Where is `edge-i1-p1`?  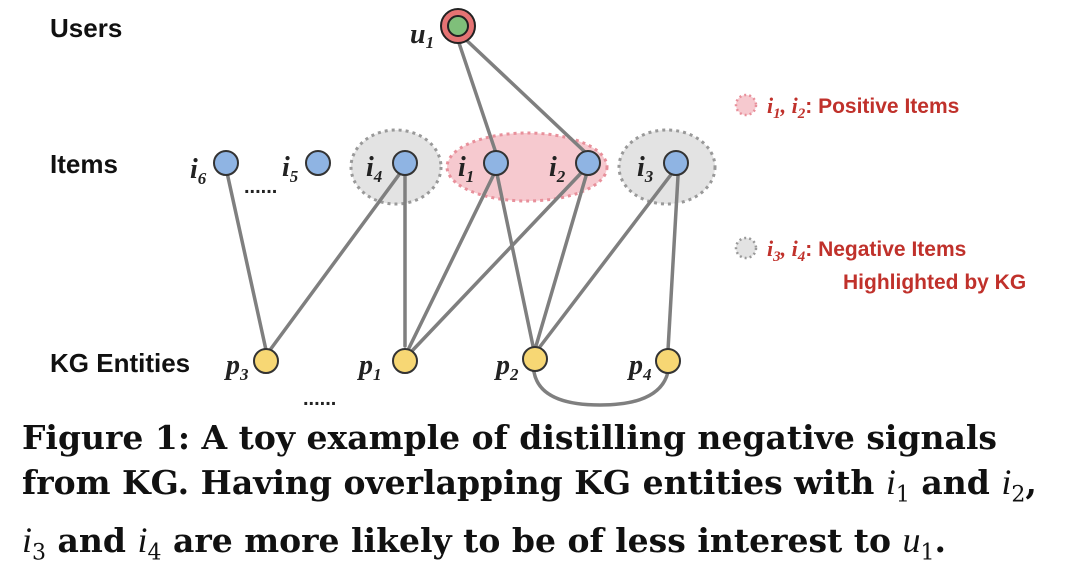
edge-i1-p1 is located at coordinates (452, 260).